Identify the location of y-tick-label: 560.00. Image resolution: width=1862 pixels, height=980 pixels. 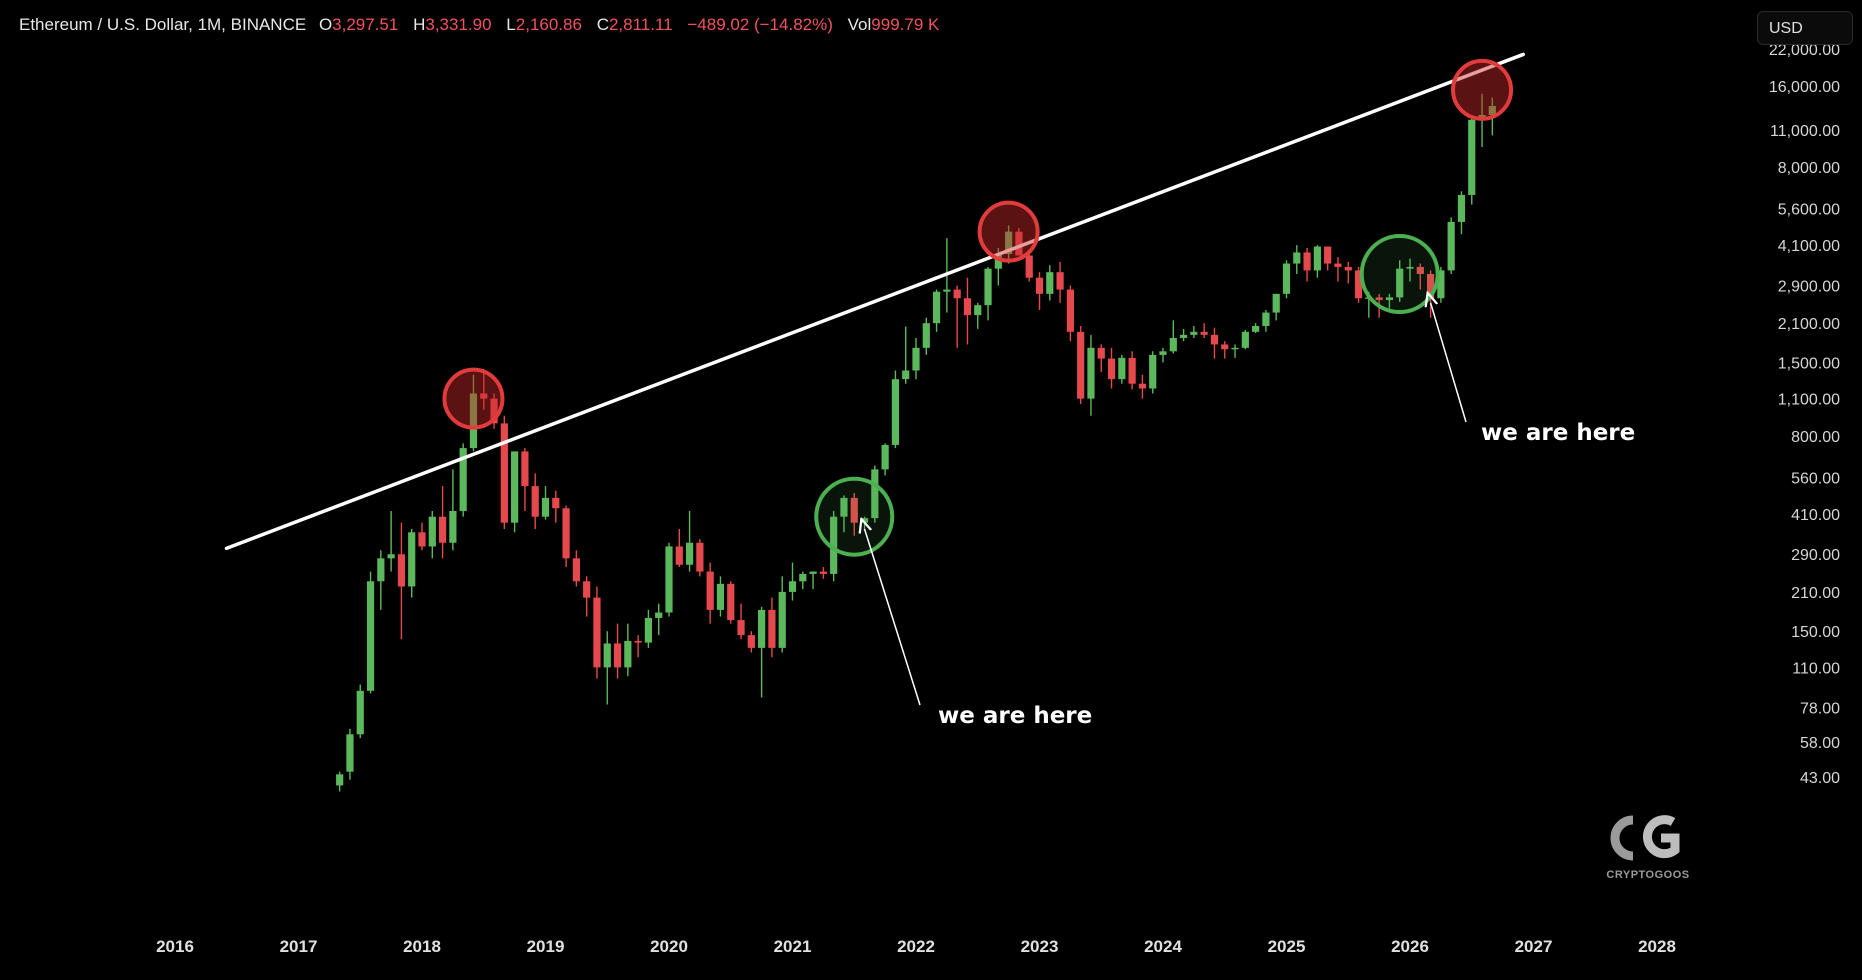
(1815, 478).